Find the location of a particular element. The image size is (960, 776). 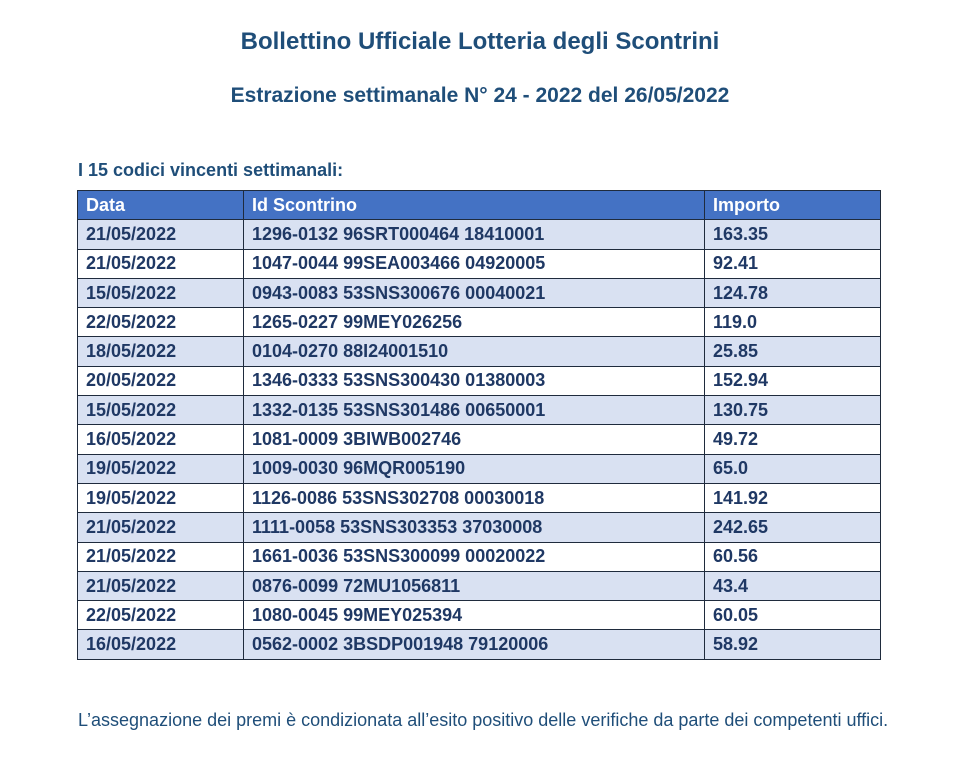

cell-importo: 119.0 is located at coordinates (792, 322).